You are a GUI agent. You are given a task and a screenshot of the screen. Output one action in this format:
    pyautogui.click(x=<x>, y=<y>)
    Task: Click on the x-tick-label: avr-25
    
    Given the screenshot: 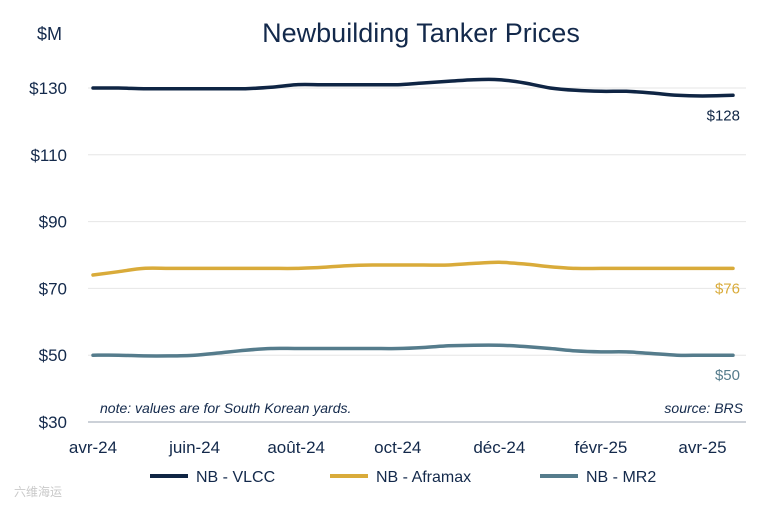 What is the action you would take?
    pyautogui.click(x=702, y=447)
    